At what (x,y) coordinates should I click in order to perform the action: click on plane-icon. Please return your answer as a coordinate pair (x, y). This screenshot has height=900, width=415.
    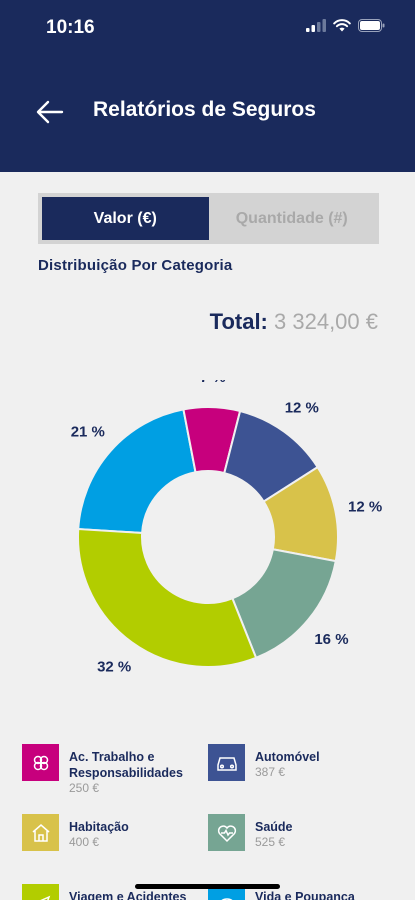
    Looking at the image, I should click on (44, 897).